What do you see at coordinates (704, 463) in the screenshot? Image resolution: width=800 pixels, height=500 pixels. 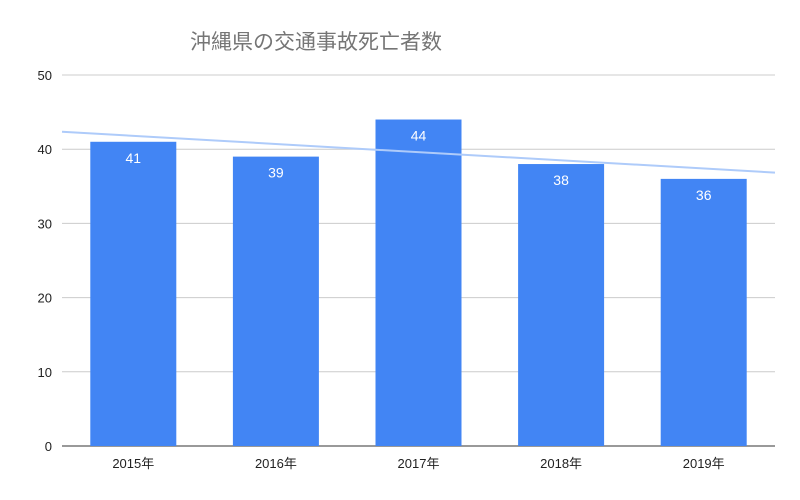 I see `x-tick-label: 2019年` at bounding box center [704, 463].